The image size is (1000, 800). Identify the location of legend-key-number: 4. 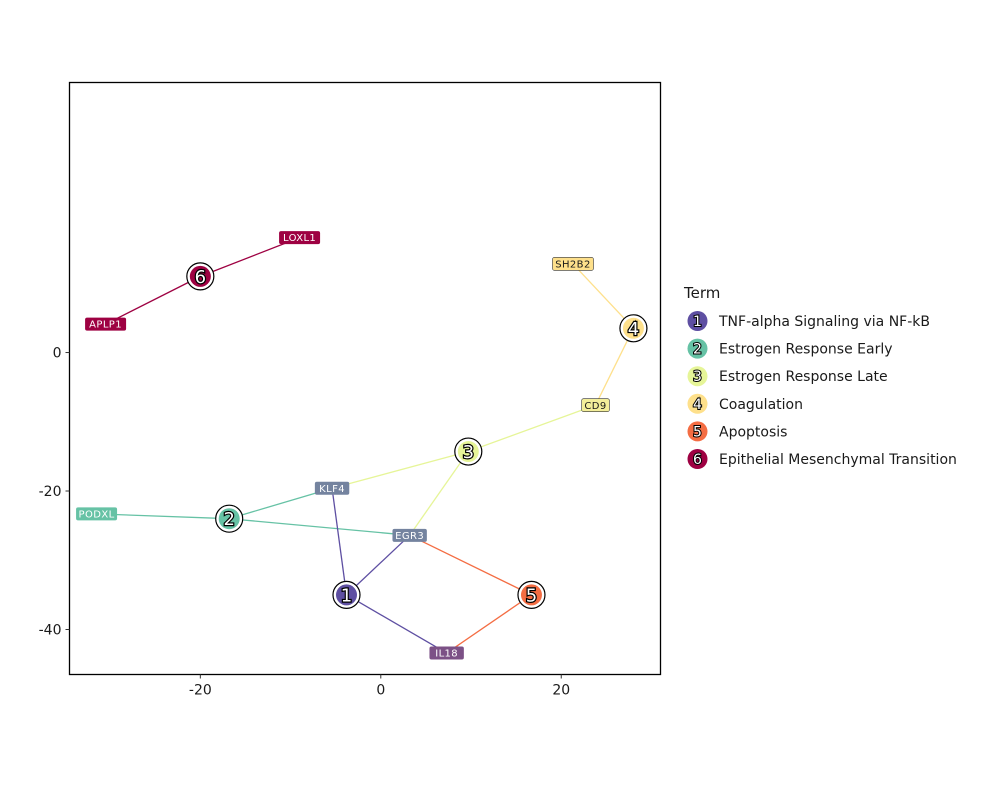
(697, 405).